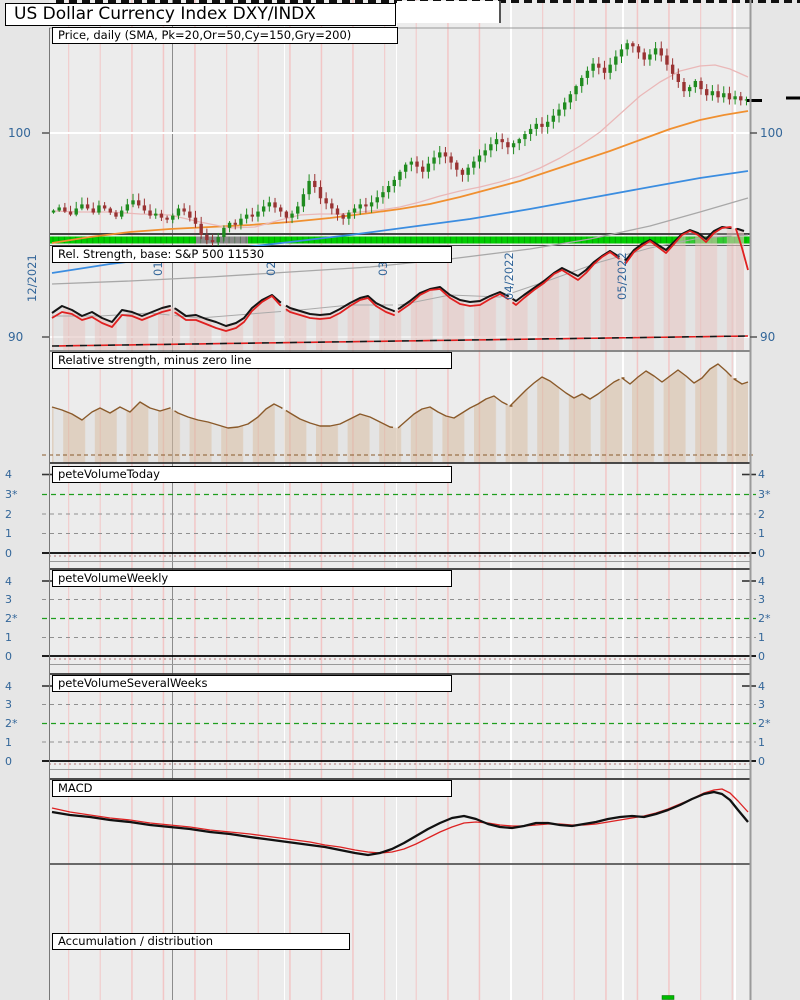  What do you see at coordinates (252, 360) in the screenshot?
I see `panel-label-rel-strength-zero: Relative strength, minus zero line` at bounding box center [252, 360].